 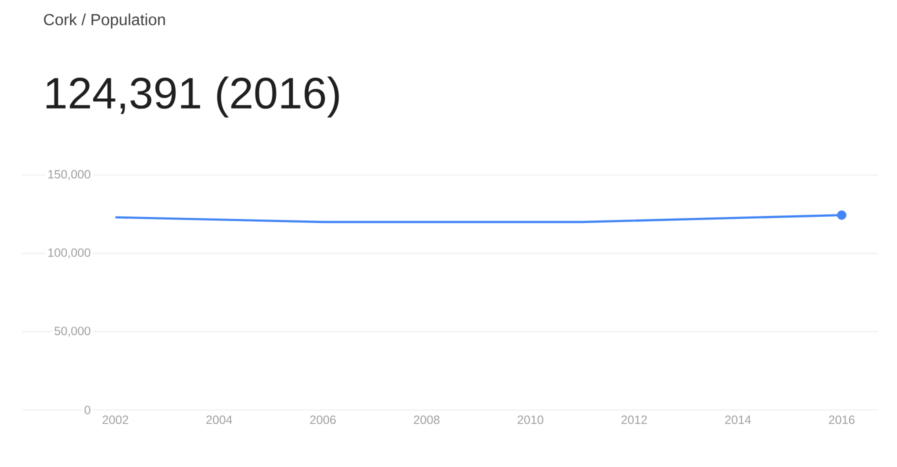 What do you see at coordinates (427, 420) in the screenshot?
I see `x-tick-label: 2008` at bounding box center [427, 420].